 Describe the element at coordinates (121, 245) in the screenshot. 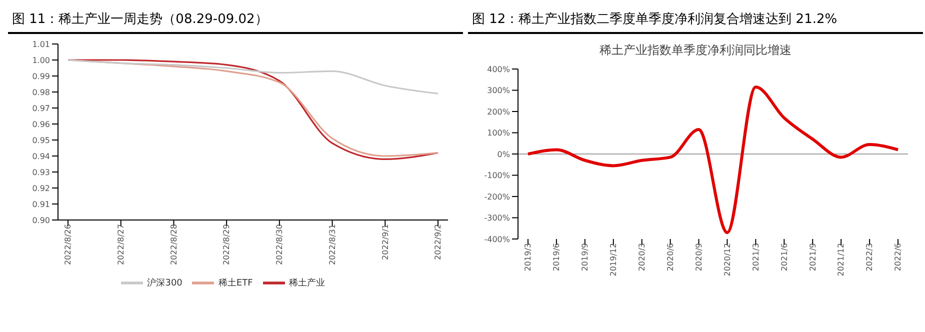

I see `x-tick-label: 2022/8/27` at that location.